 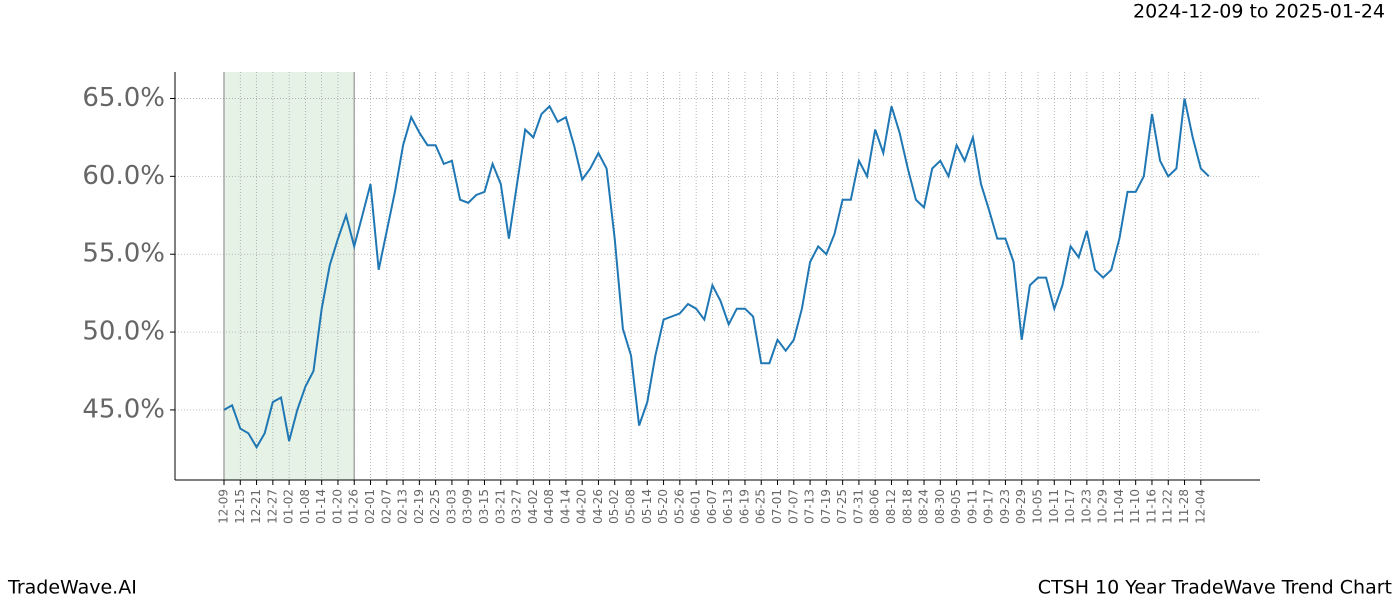 What do you see at coordinates (123, 98) in the screenshot?
I see `y-tick-label: 65.0%` at bounding box center [123, 98].